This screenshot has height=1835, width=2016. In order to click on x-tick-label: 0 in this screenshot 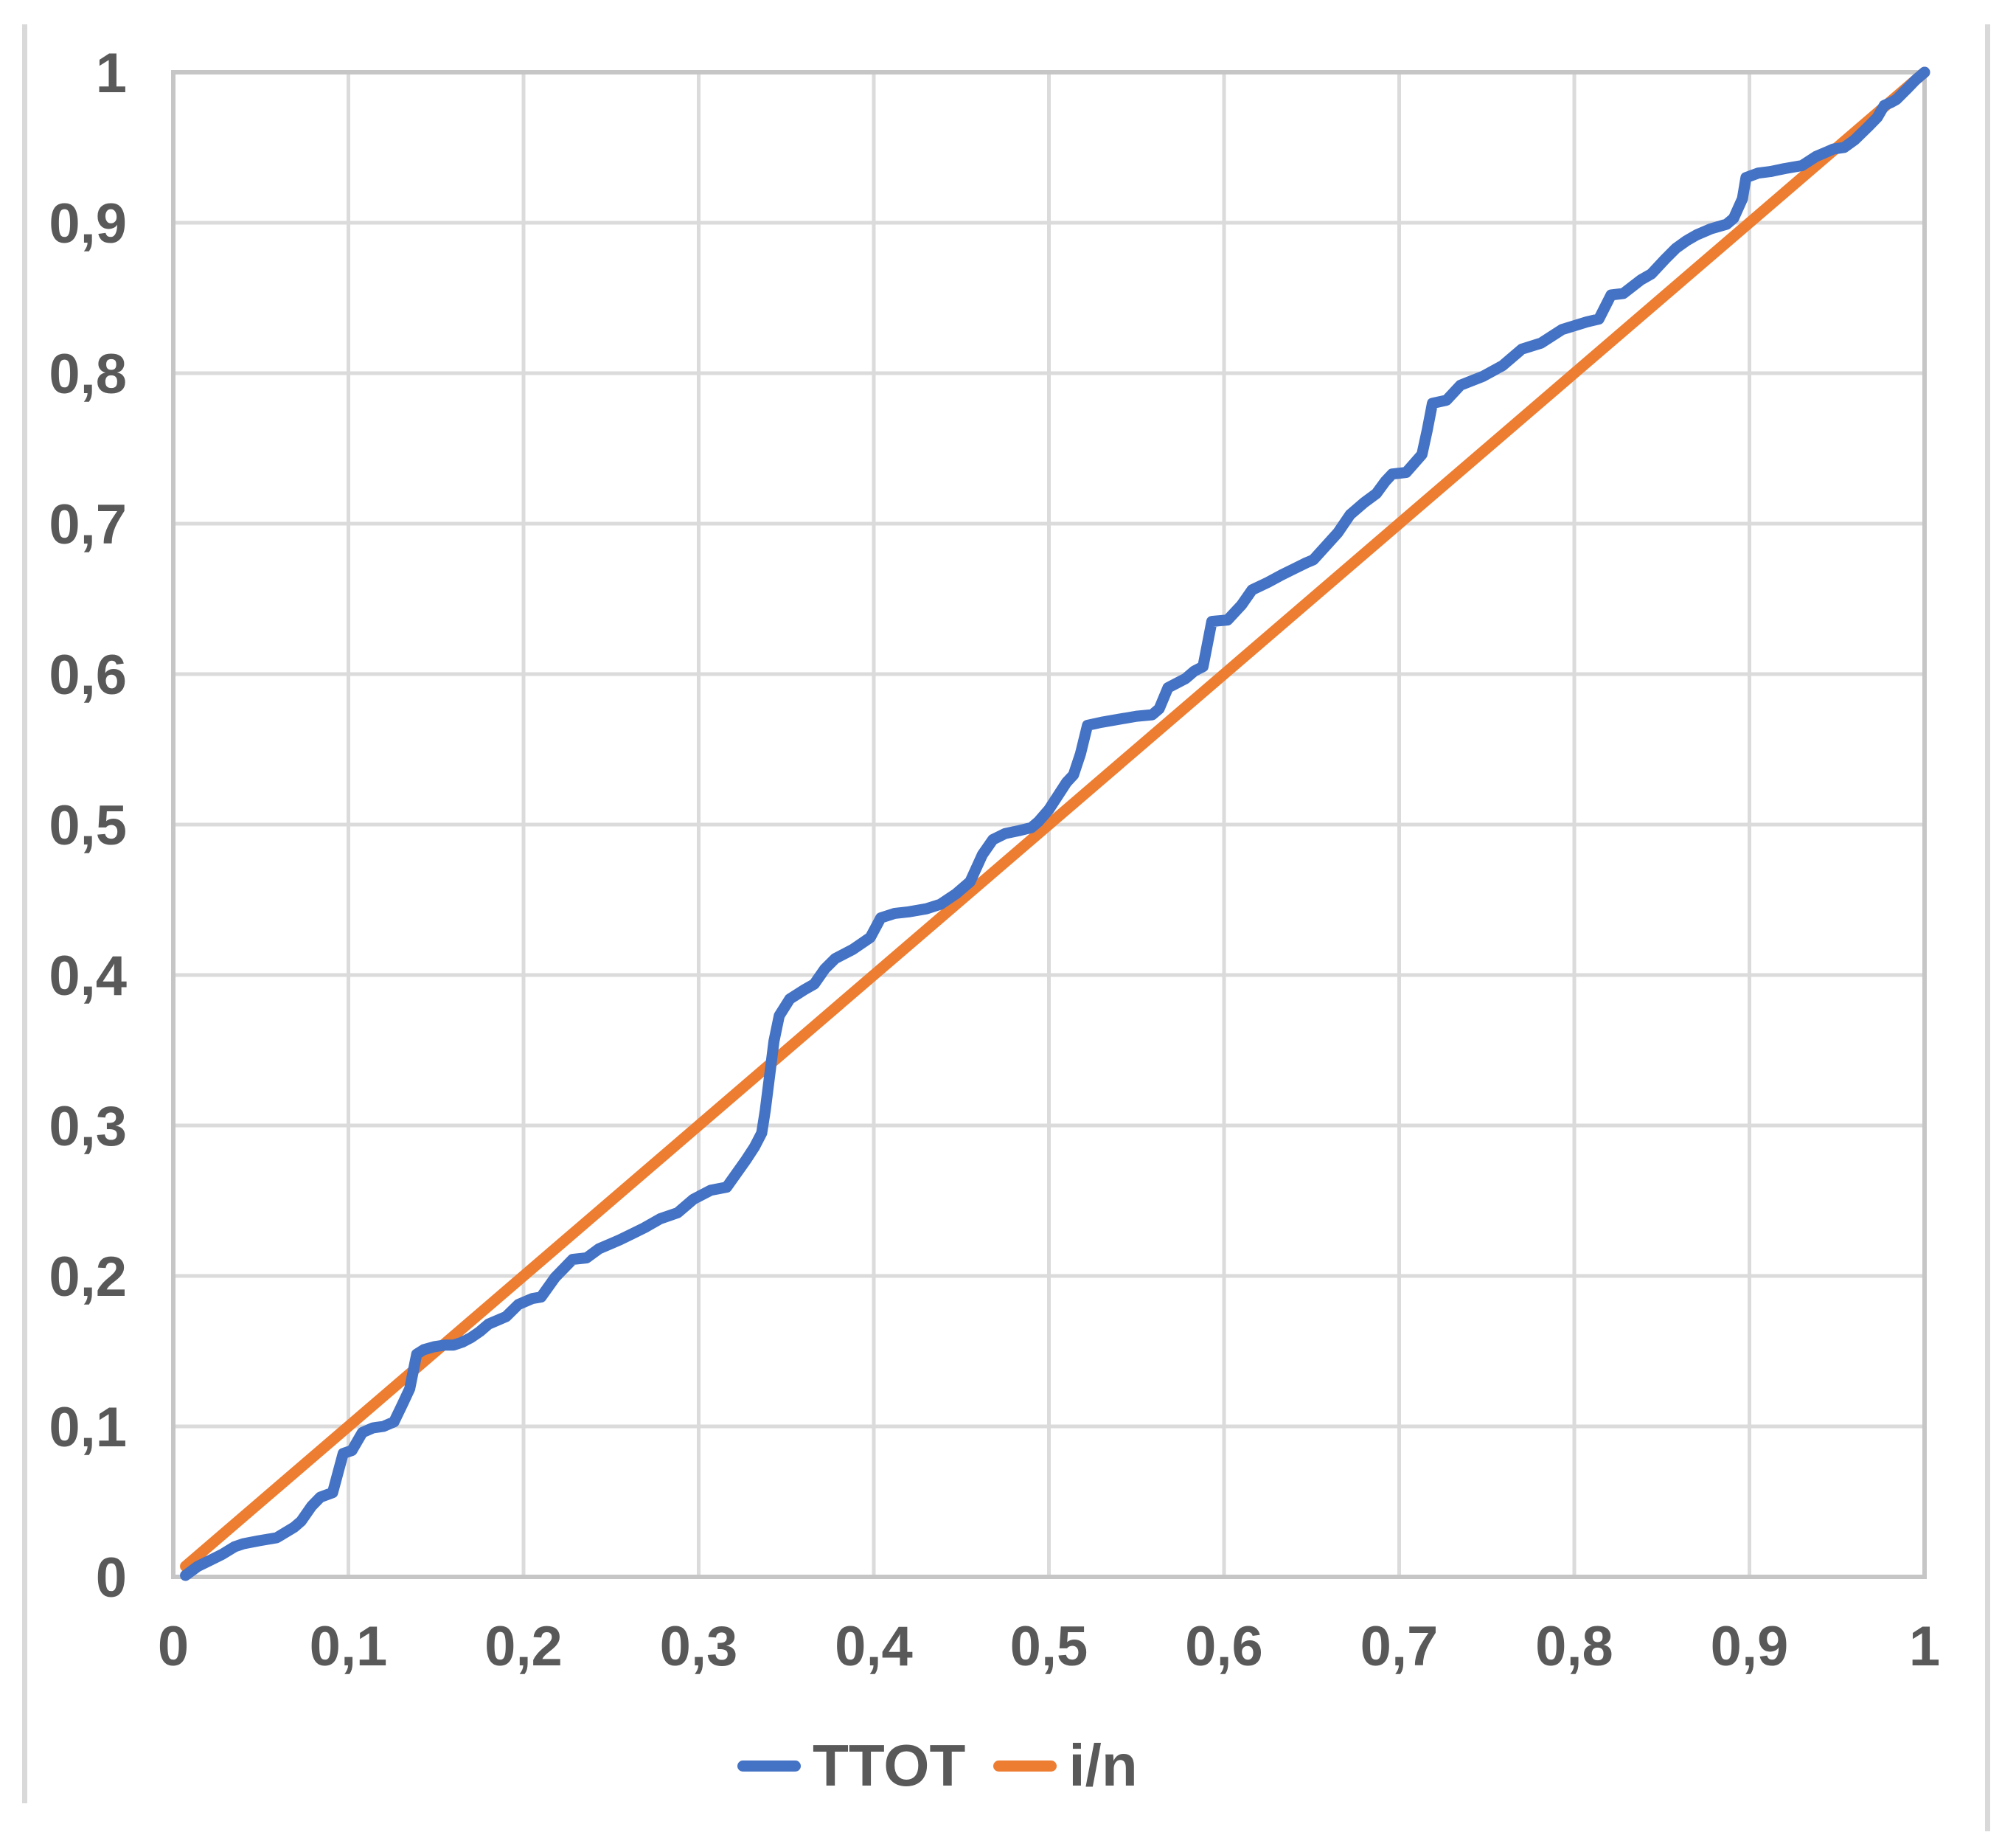, I will do `click(174, 1647)`.